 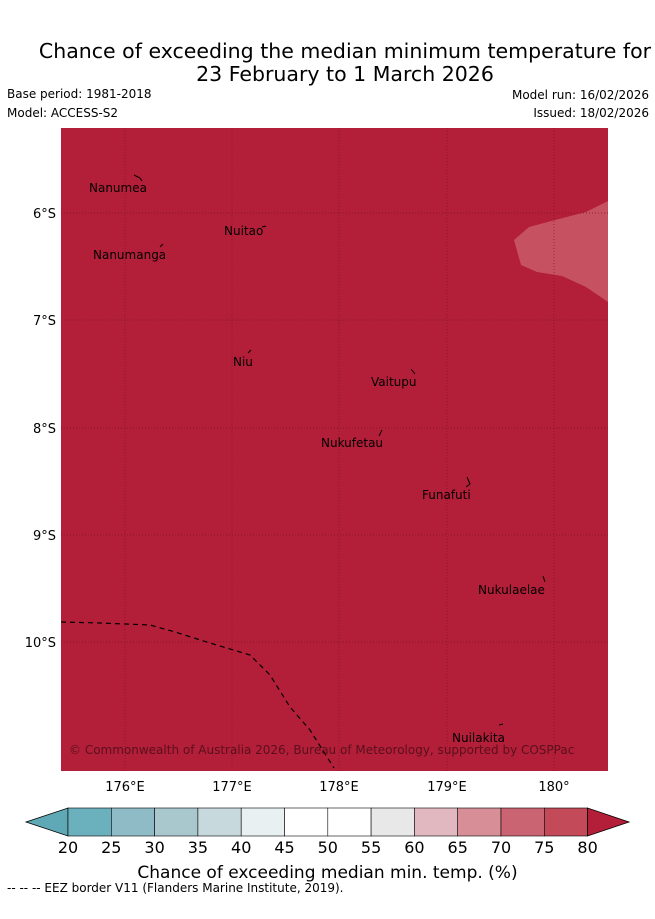 What do you see at coordinates (232, 787) in the screenshot?
I see `lon-tick-label: 177°E` at bounding box center [232, 787].